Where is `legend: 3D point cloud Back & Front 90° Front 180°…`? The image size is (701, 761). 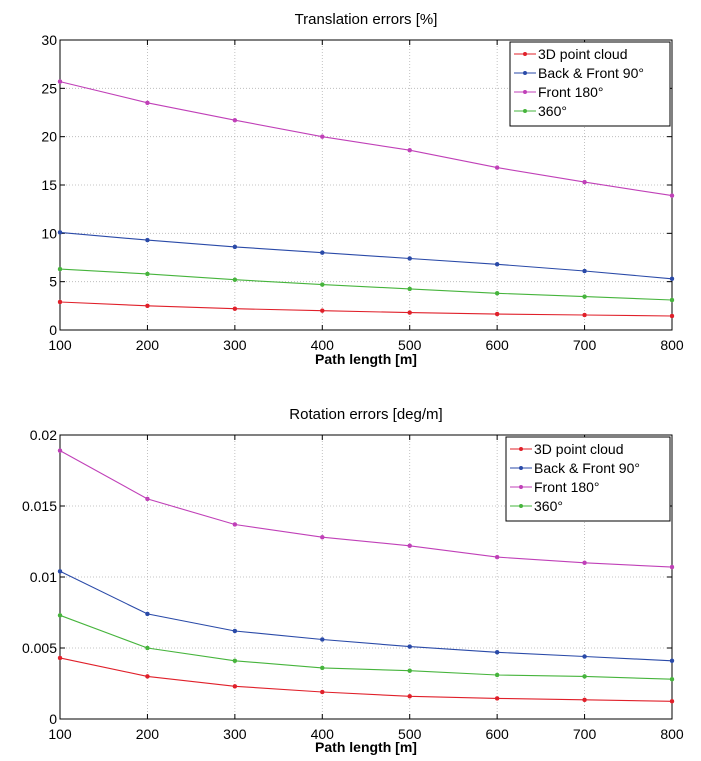 legend: 3D point cloud Back & Front 90° Front 180°… is located at coordinates (590, 84).